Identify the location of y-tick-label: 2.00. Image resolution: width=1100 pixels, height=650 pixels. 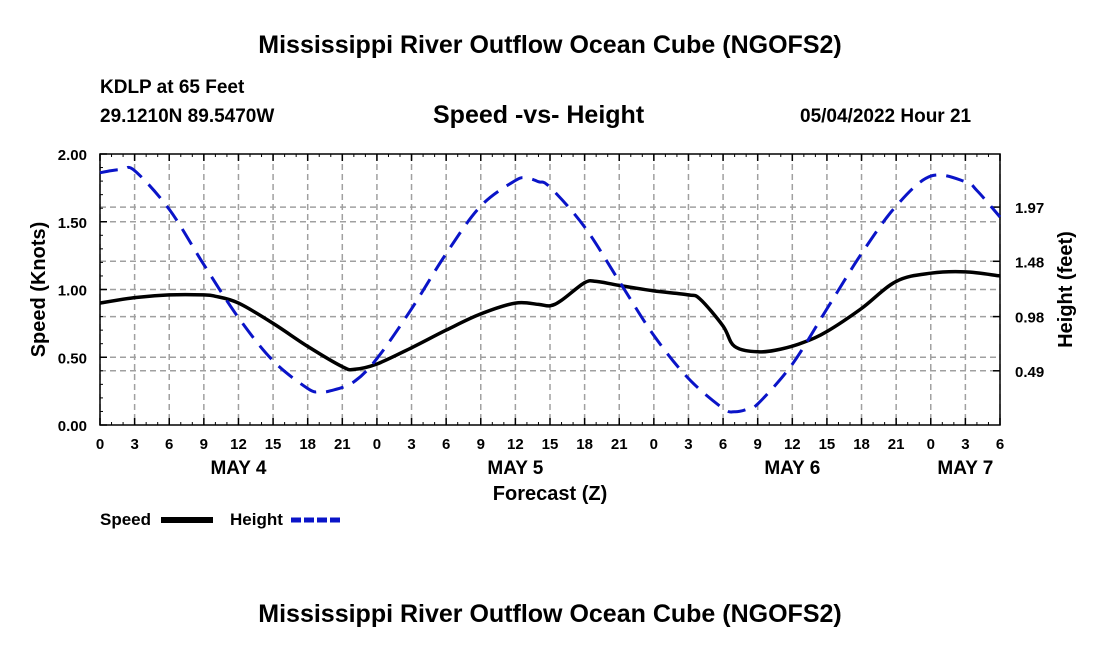
(72, 155).